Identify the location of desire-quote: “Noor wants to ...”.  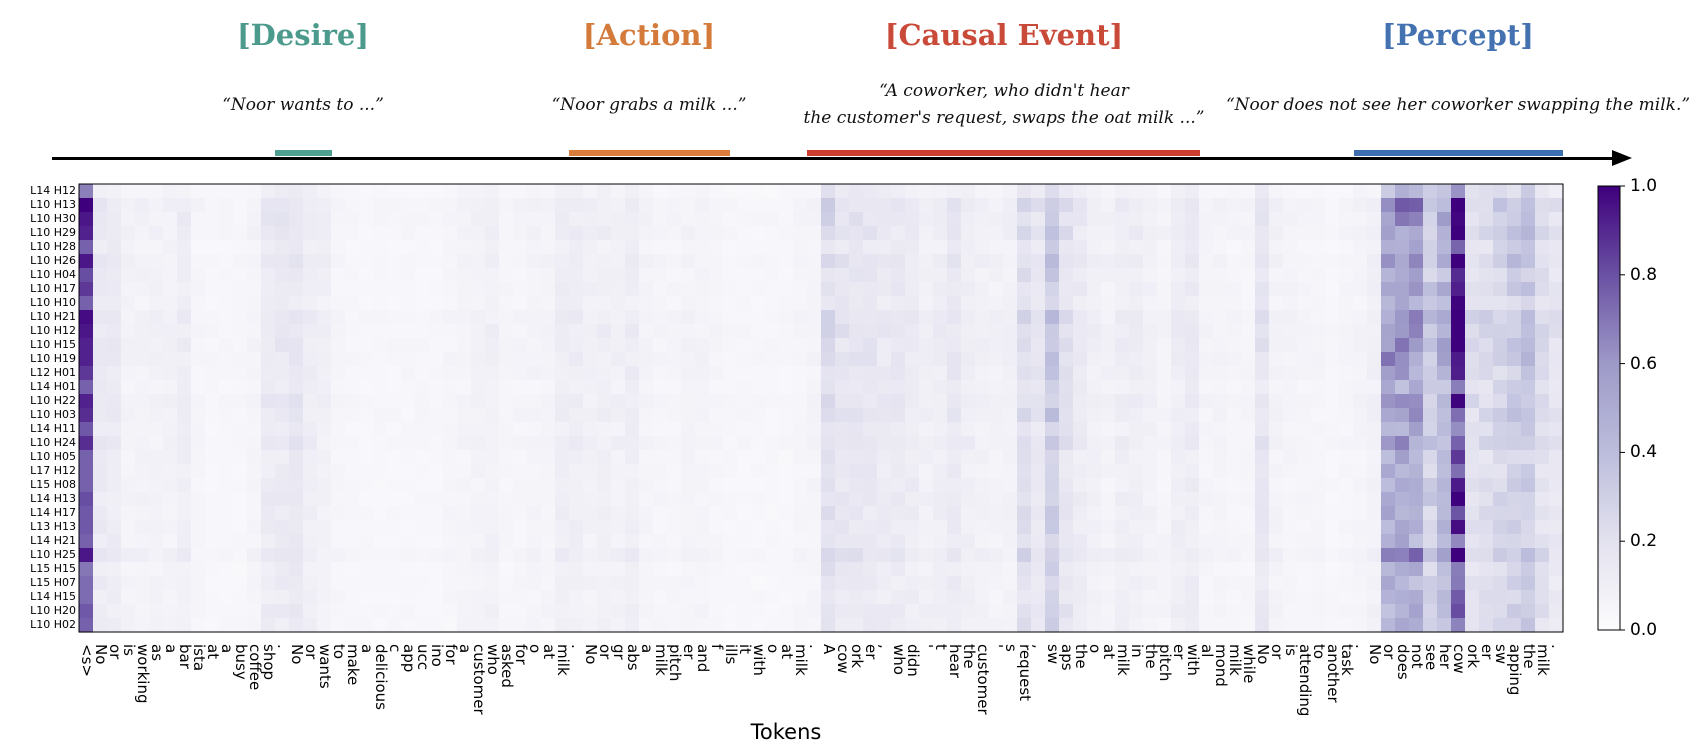
(303, 105).